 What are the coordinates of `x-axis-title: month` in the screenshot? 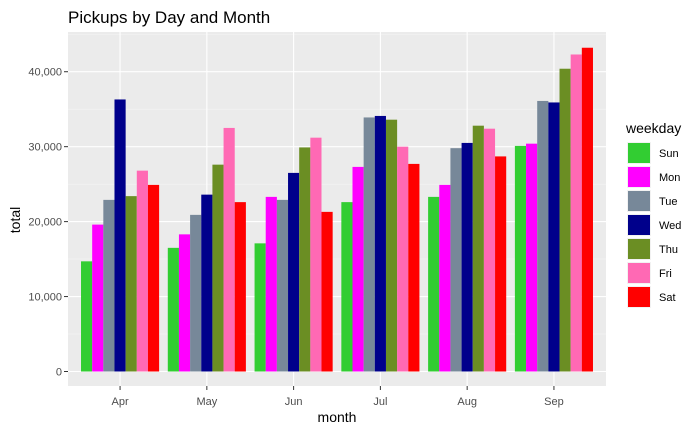 It's located at (337, 417).